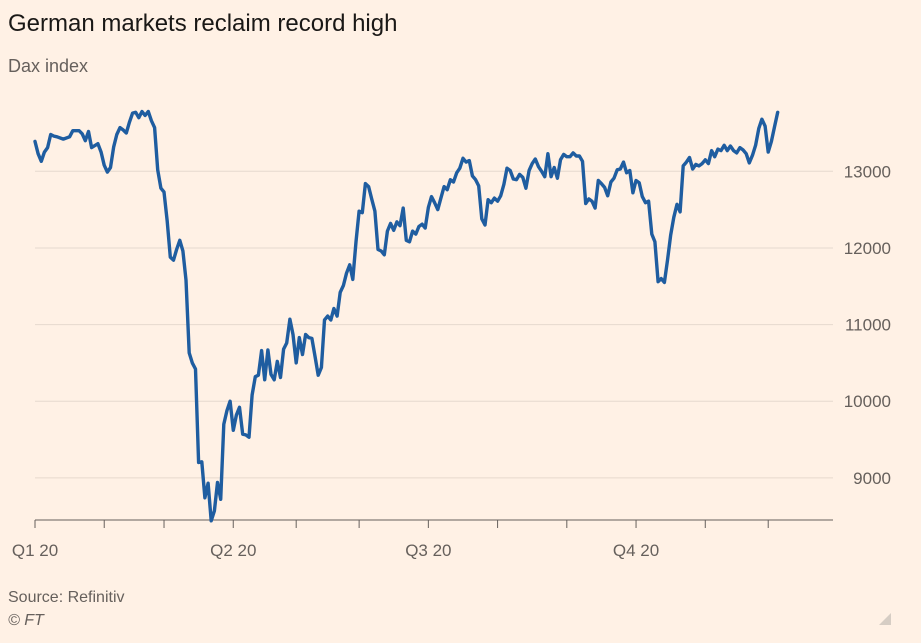 The width and height of the screenshot is (921, 643). What do you see at coordinates (66, 597) in the screenshot?
I see `source-note: Source: Refinitiv` at bounding box center [66, 597].